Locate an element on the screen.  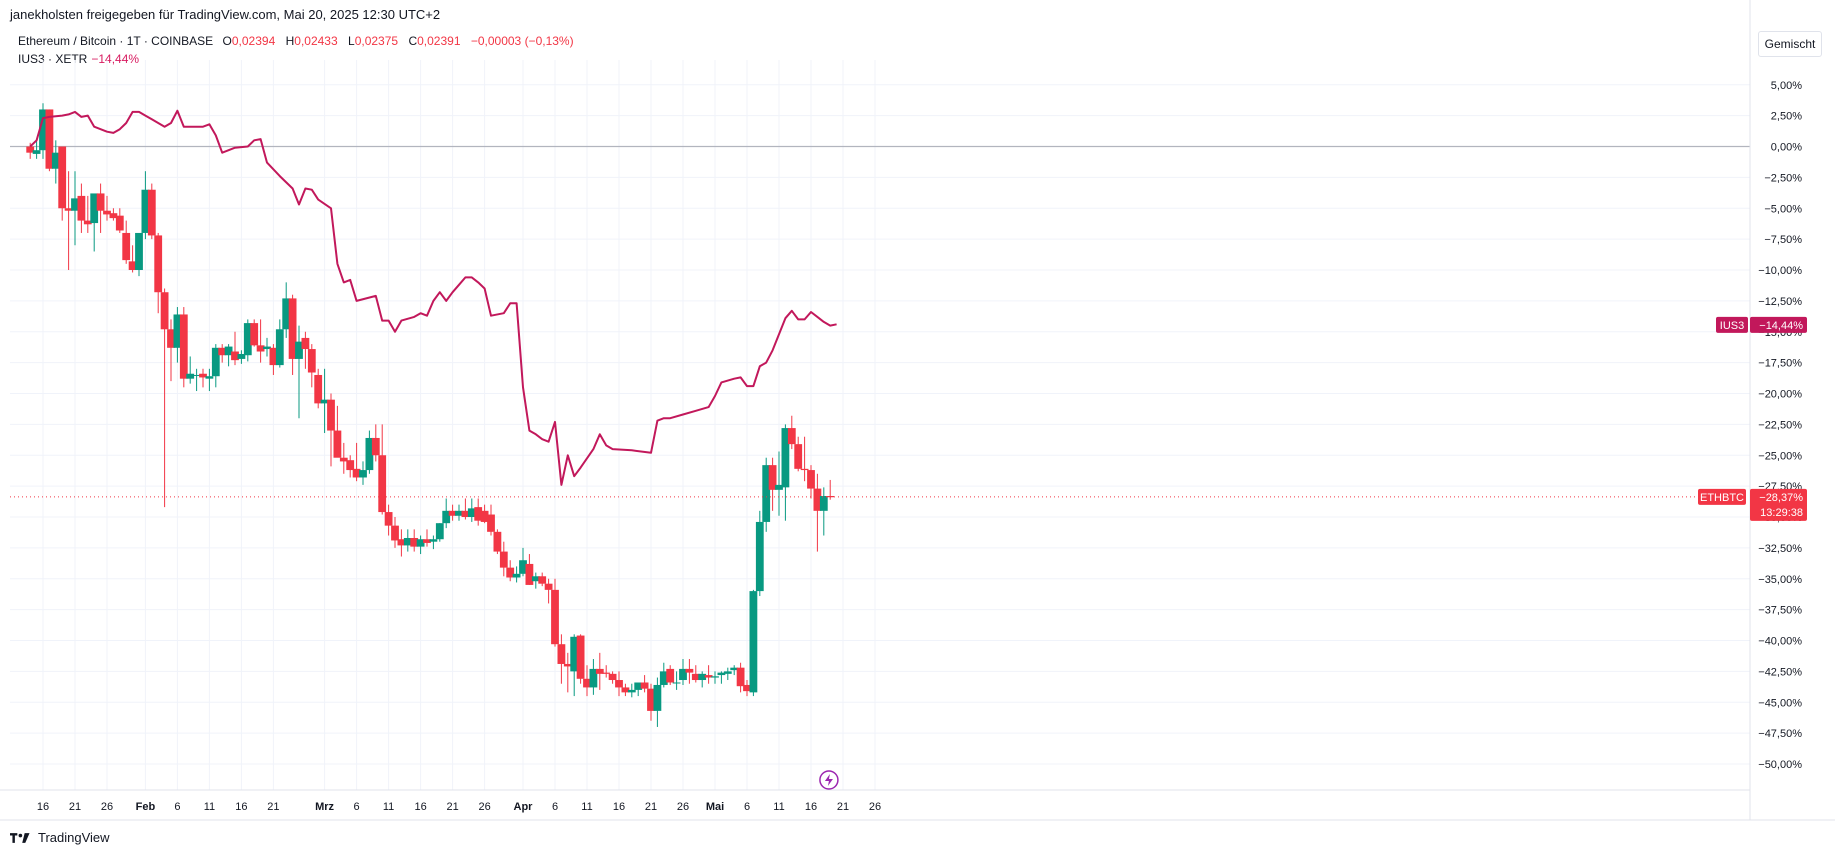
ethbtc-name-tag is located at coordinates (1722, 496).